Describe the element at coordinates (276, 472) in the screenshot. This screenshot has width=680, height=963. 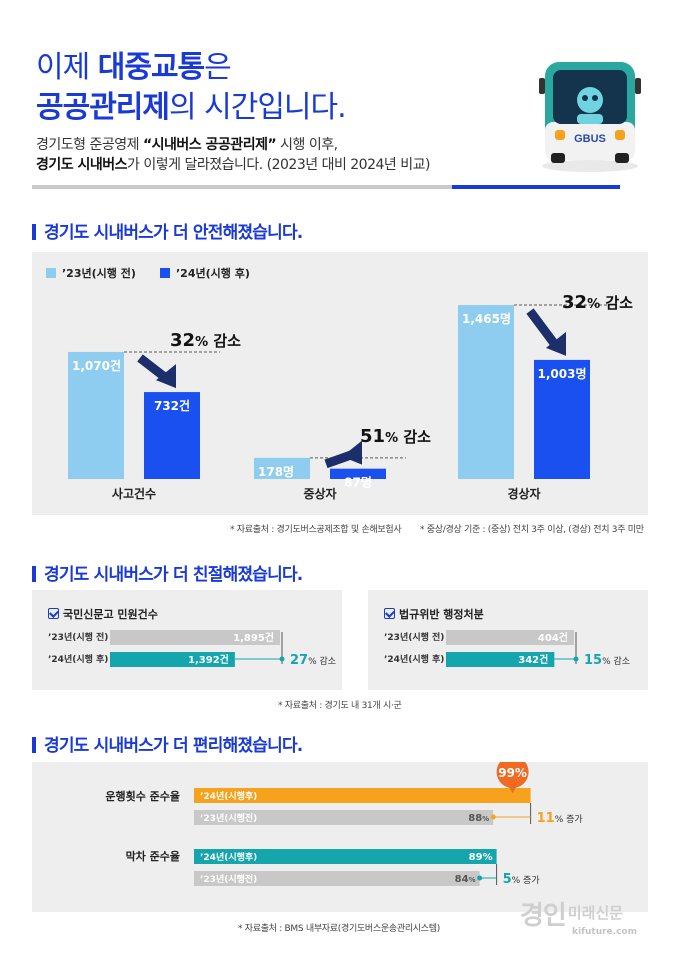
I see `bar-value-label-before: 178명` at that location.